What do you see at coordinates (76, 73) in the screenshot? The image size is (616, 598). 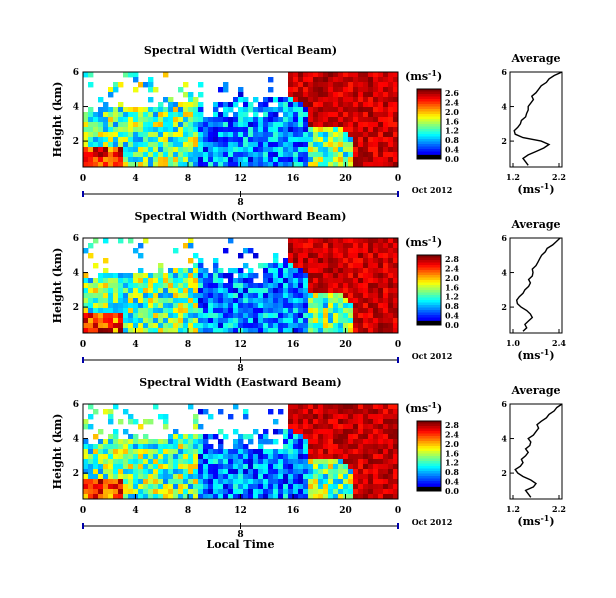 I see `y-tick-label: 6` at bounding box center [76, 73].